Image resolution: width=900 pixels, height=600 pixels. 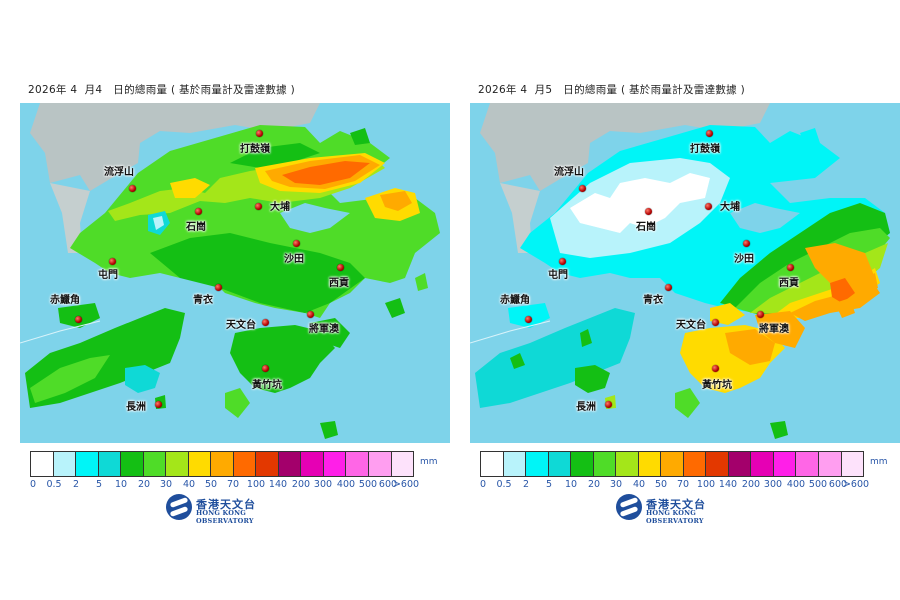 I want to click on legend-tick: 5, so click(x=549, y=484).